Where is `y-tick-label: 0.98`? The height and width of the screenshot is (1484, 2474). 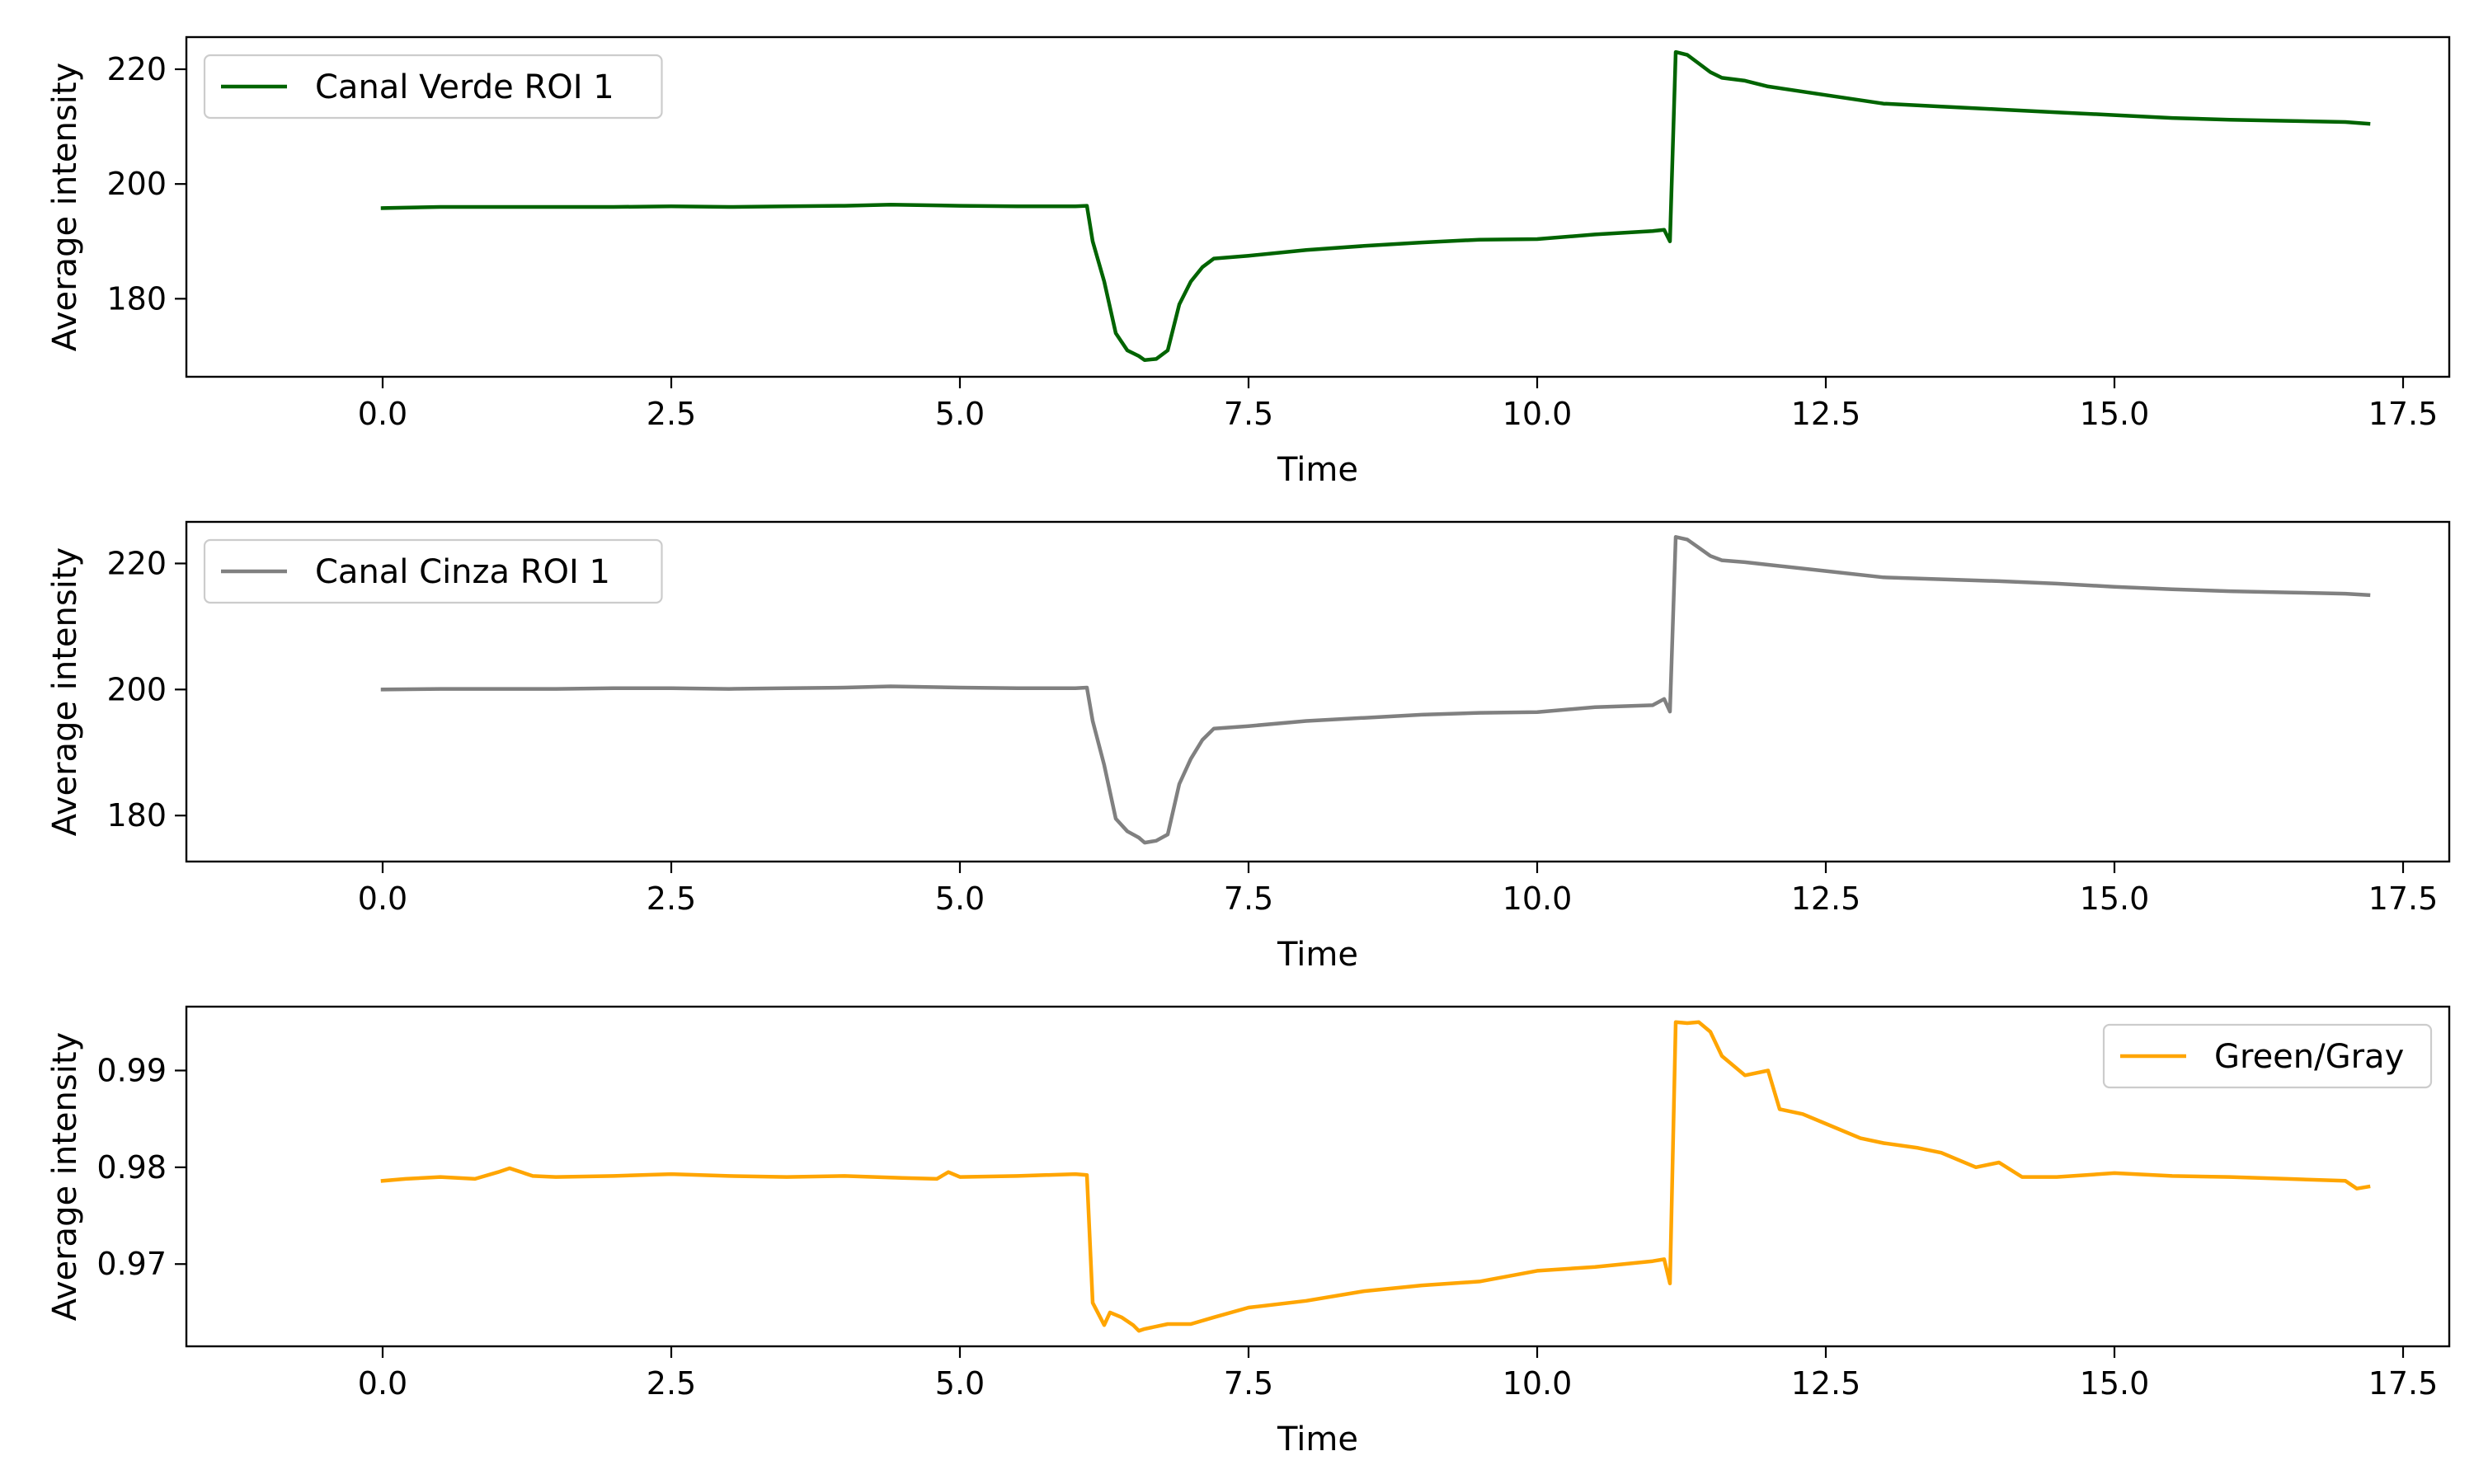
y-tick-label: 0.98 is located at coordinates (131, 1167).